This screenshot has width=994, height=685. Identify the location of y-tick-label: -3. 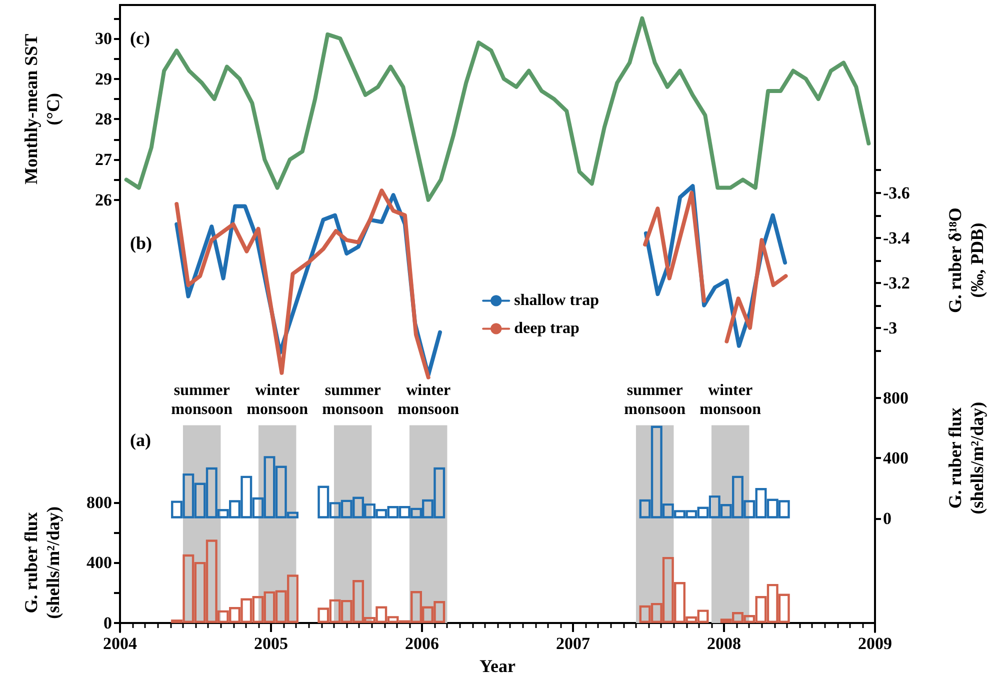
(890, 328).